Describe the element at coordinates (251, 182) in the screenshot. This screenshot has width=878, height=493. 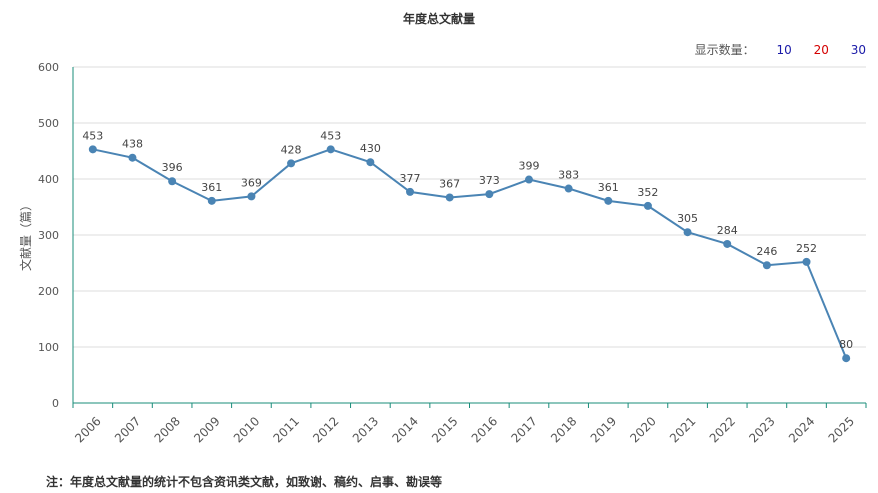
I see `data-label: 369` at that location.